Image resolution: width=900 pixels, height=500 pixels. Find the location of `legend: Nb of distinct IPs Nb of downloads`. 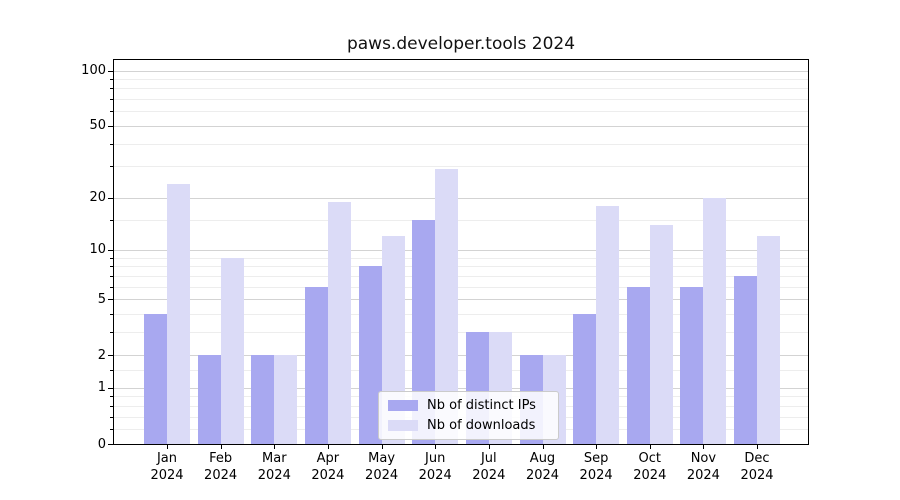

legend: Nb of distinct IPs Nb of downloads is located at coordinates (468, 415).